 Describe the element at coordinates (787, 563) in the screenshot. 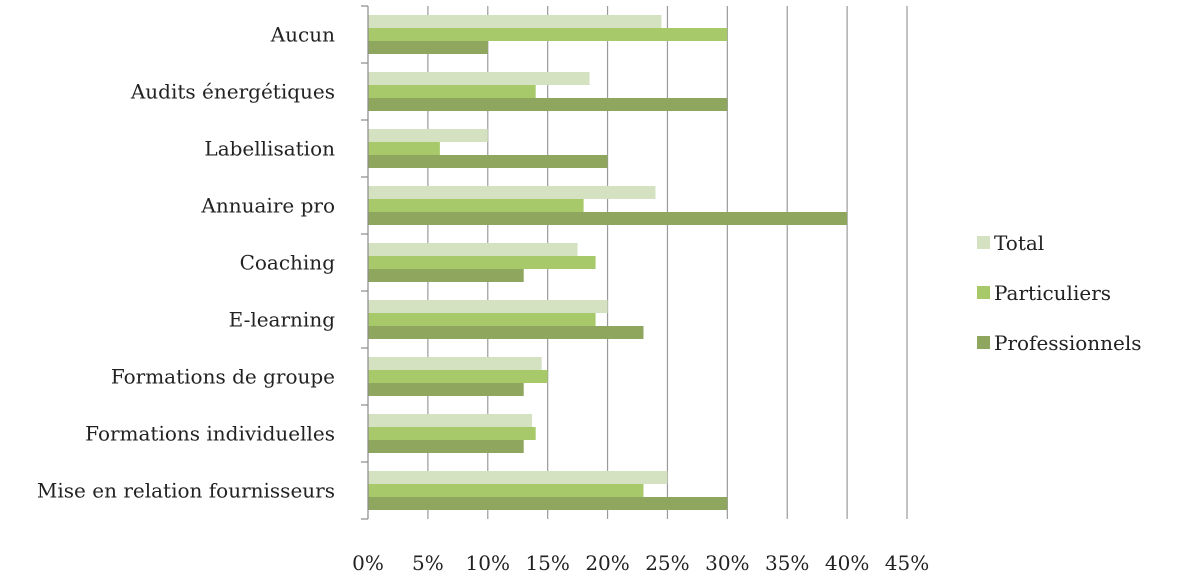

I see `tick-label: 35%` at that location.